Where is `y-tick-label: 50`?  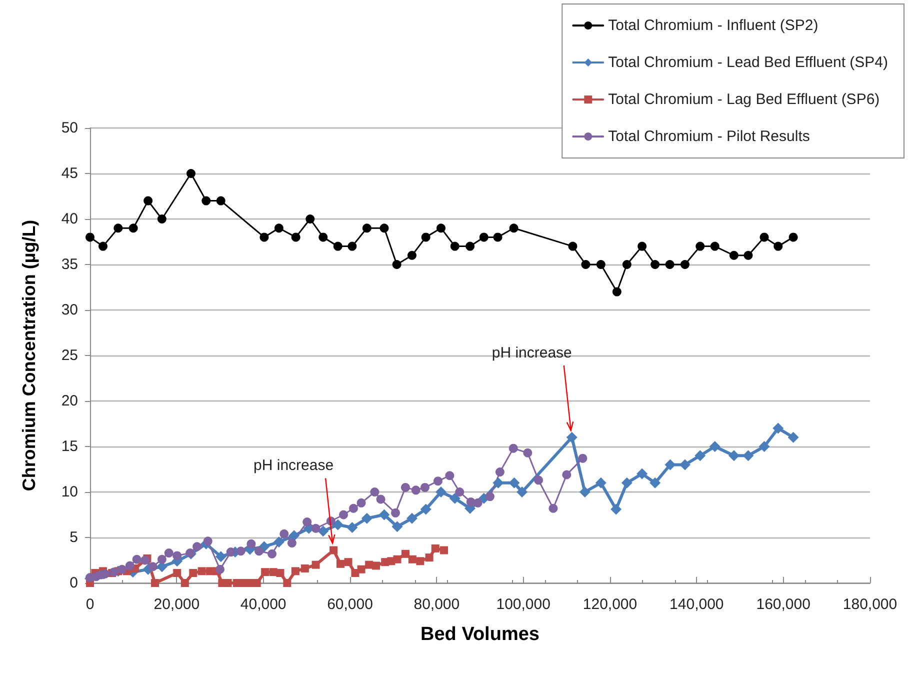
y-tick-label: 50 is located at coordinates (69, 128).